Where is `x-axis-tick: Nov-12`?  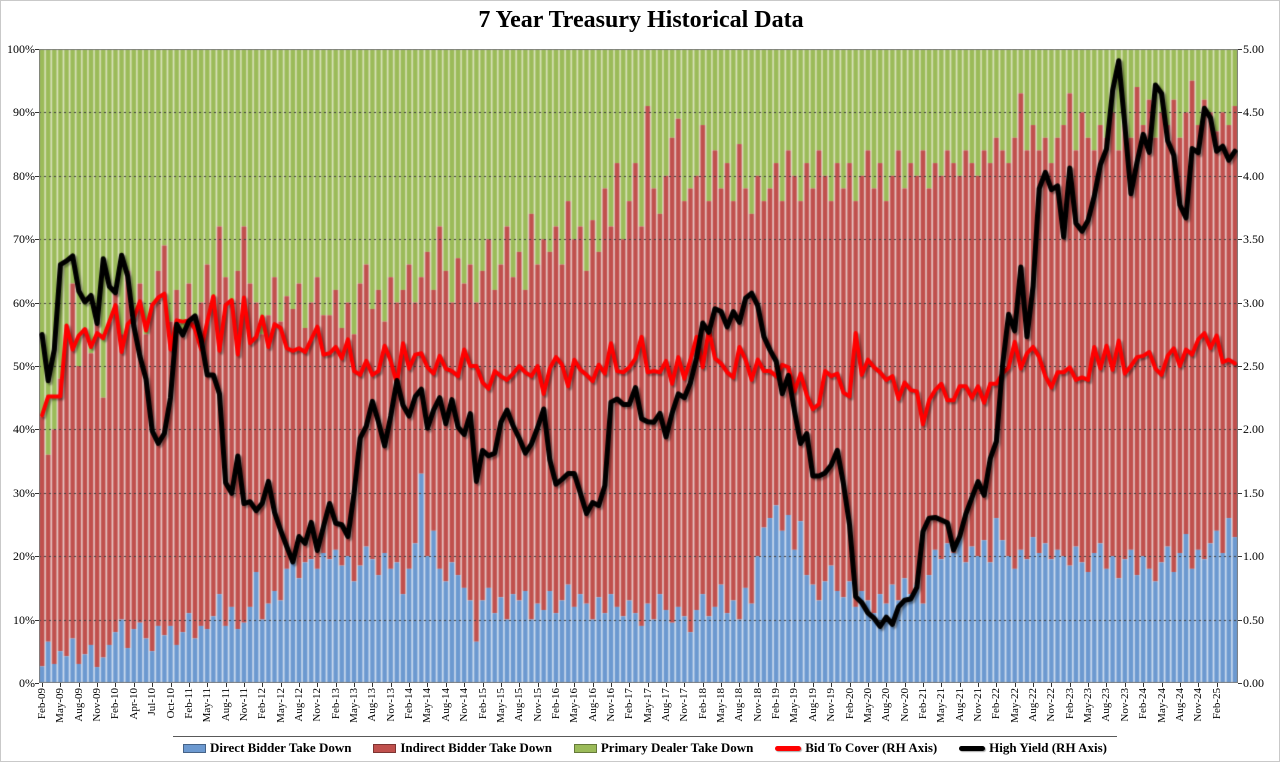 x-axis-tick: Nov-12 is located at coordinates (317, 705).